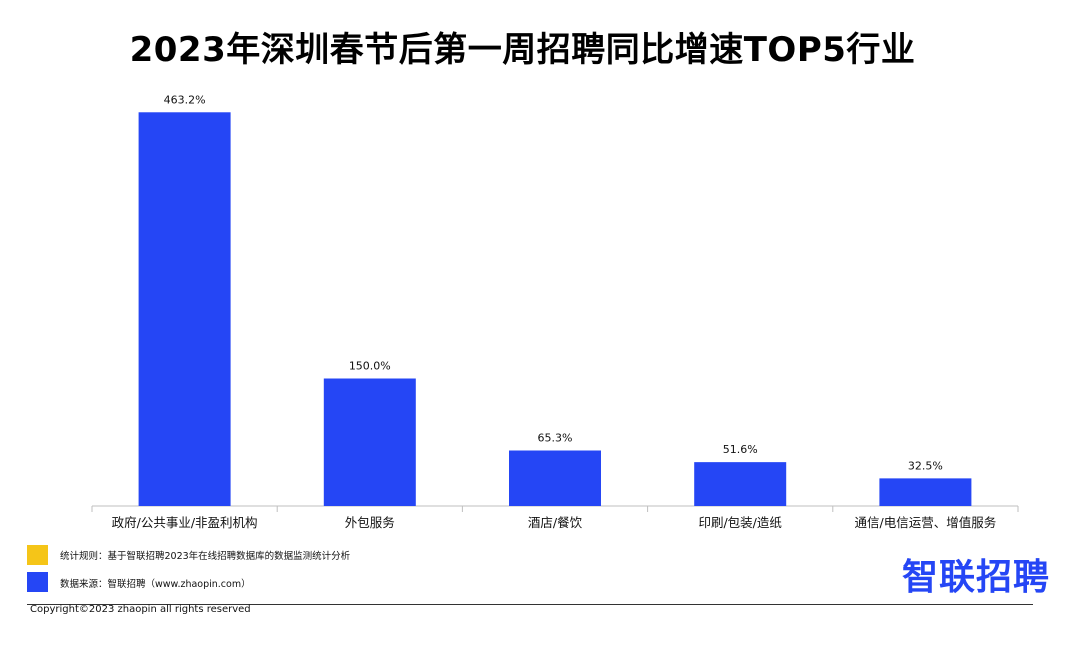 The height and width of the screenshot is (650, 1080). I want to click on statistics-rule-note: 统计规则：基于智联招聘2023年在线招聘数据库的数据监测统计分析, so click(205, 556).